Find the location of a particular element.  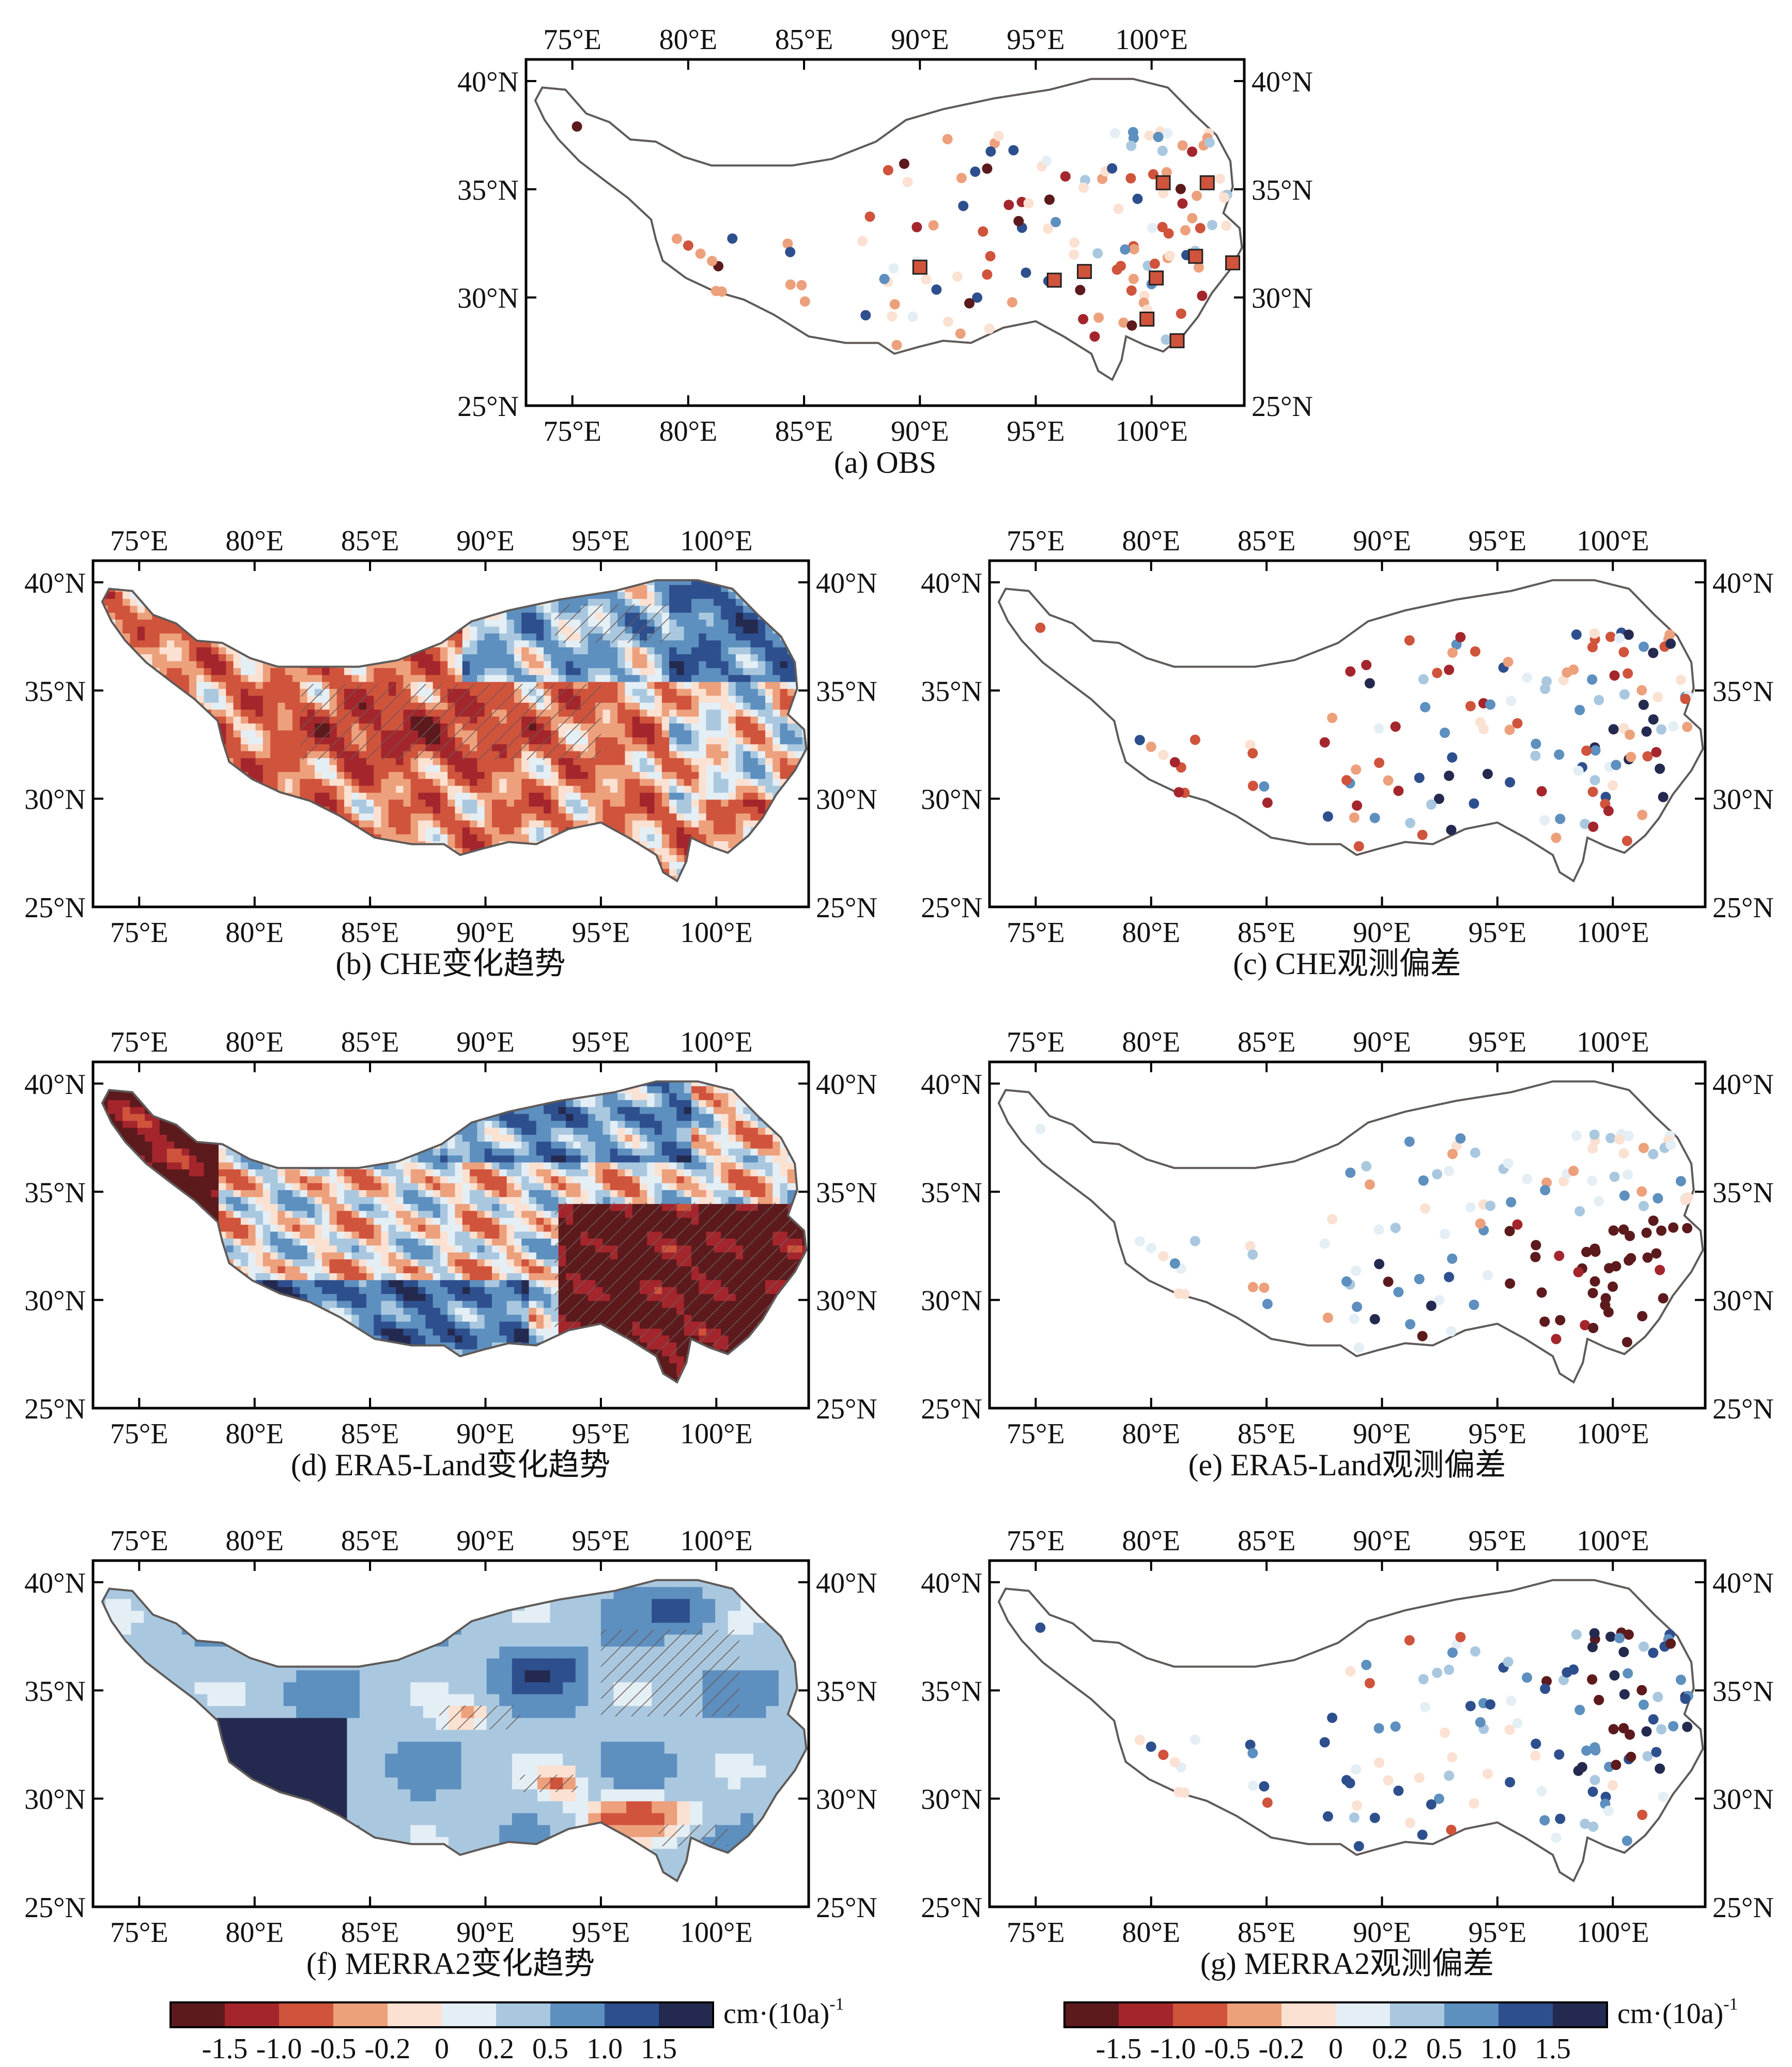

lat-tick-label: 40°N is located at coordinates (55, 583).